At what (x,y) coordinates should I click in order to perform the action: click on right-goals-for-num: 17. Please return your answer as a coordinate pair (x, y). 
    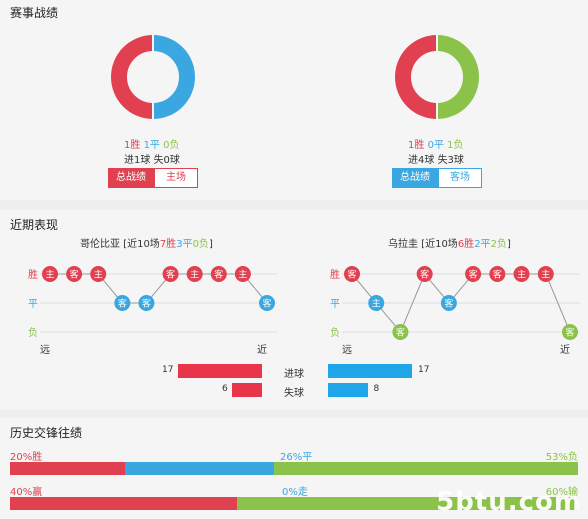
    Looking at the image, I should click on (424, 370).